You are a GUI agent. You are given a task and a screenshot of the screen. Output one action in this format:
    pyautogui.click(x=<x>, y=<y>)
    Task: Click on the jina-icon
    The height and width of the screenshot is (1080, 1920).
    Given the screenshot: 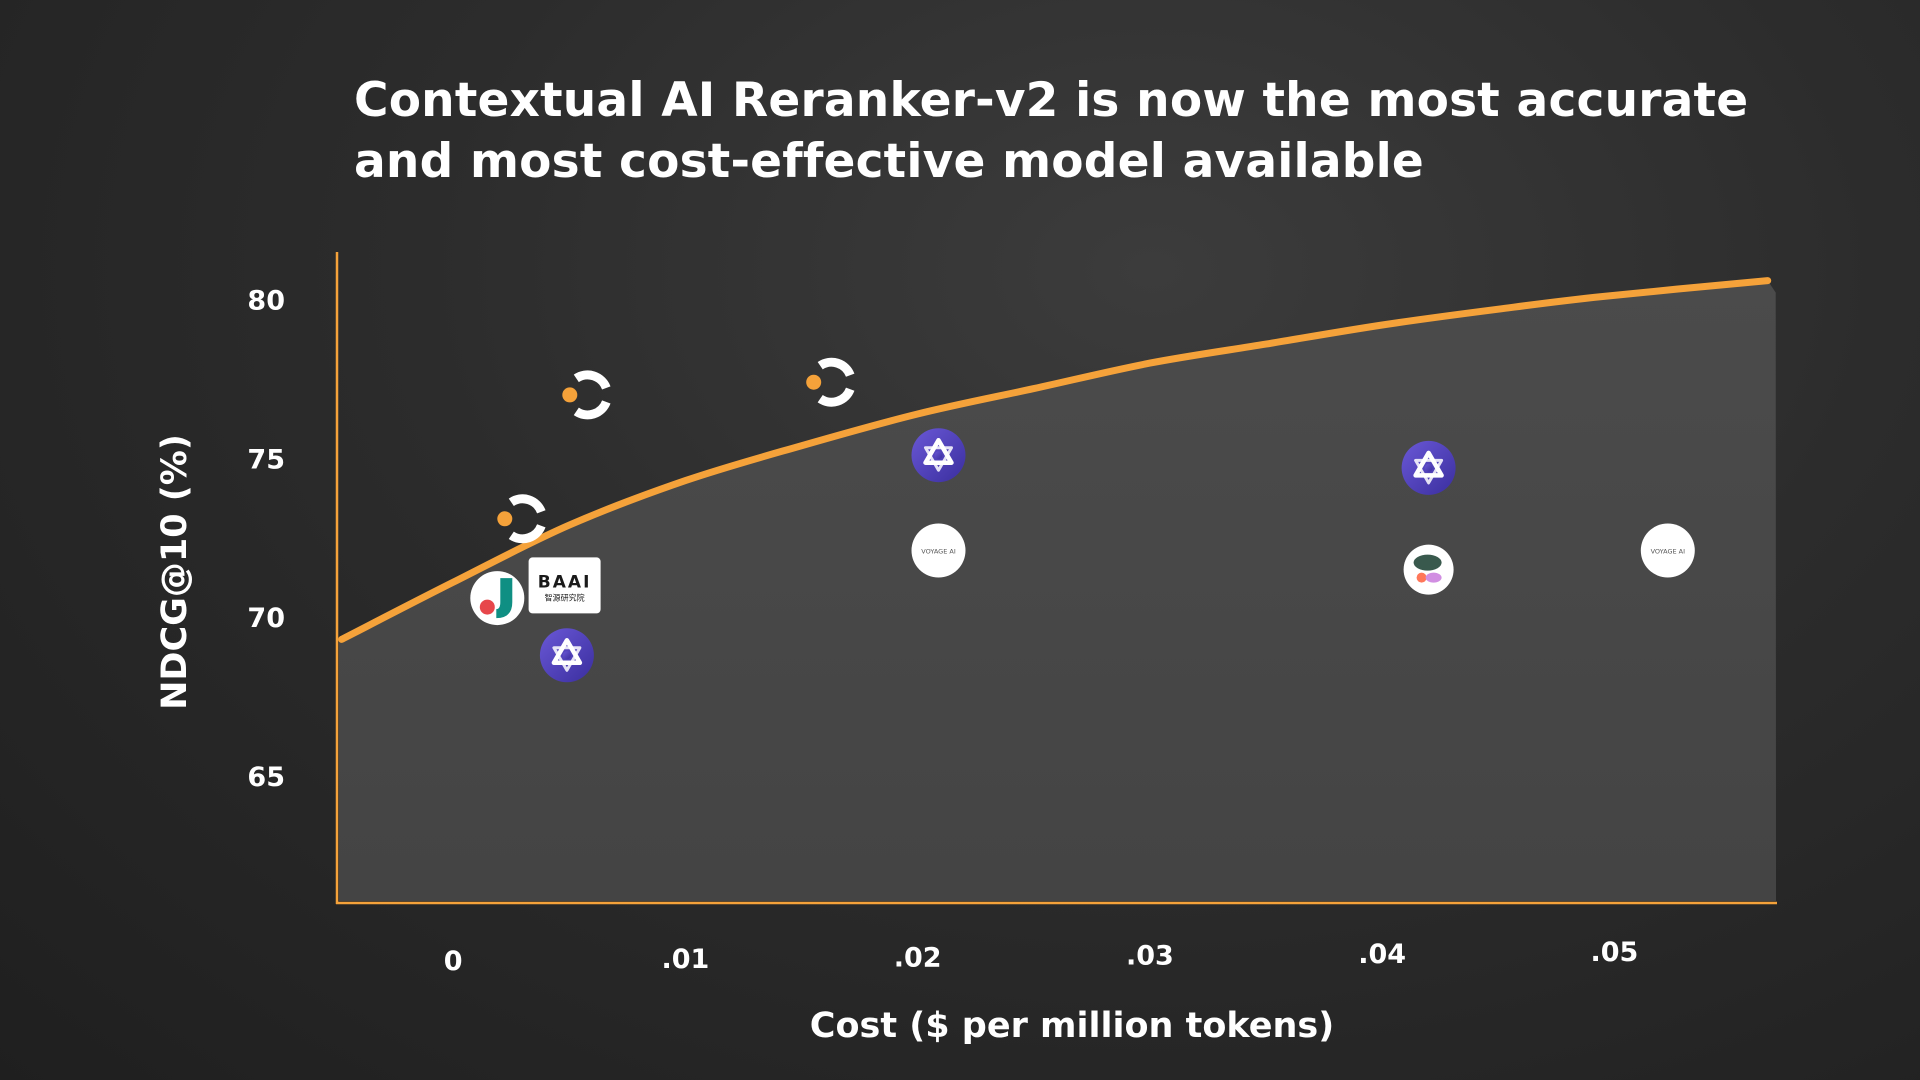 What is the action you would take?
    pyautogui.click(x=497, y=598)
    